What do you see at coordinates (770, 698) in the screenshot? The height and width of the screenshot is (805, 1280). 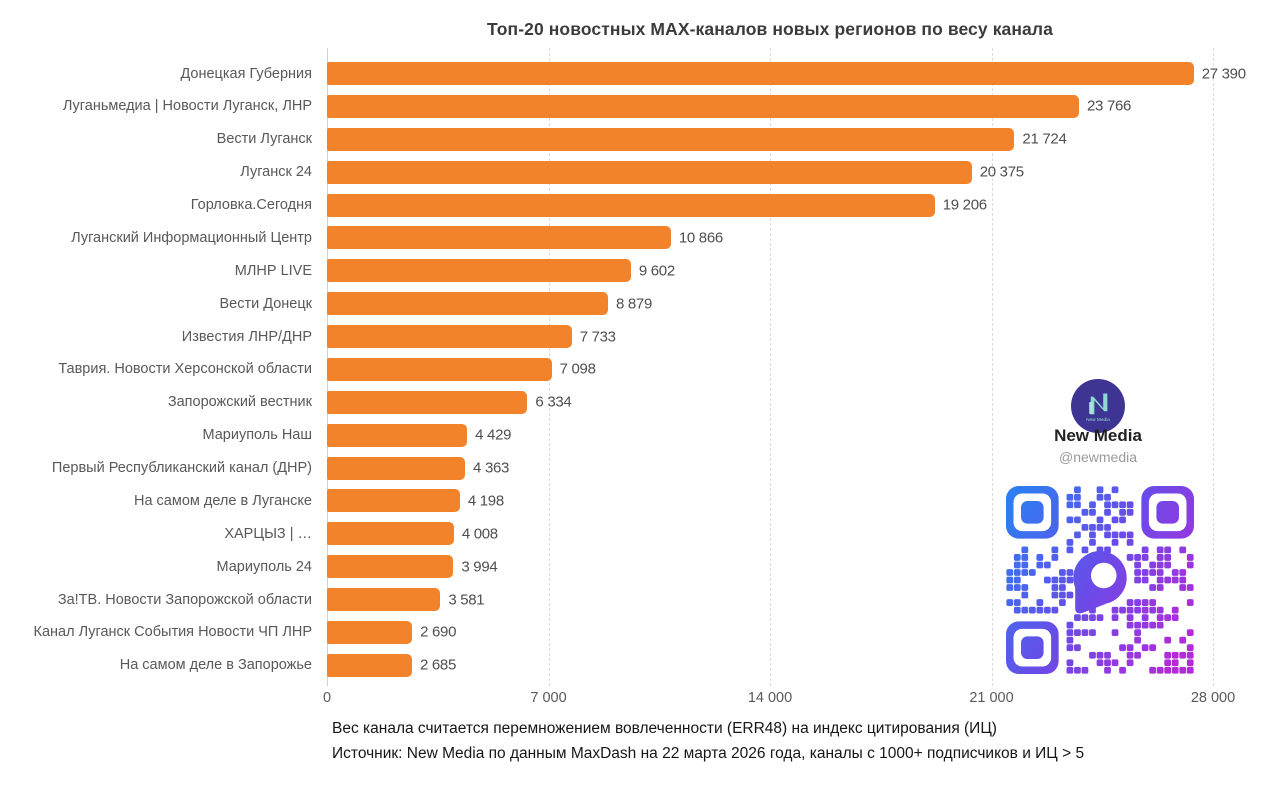 I see `x-tick-label: 14 000` at bounding box center [770, 698].